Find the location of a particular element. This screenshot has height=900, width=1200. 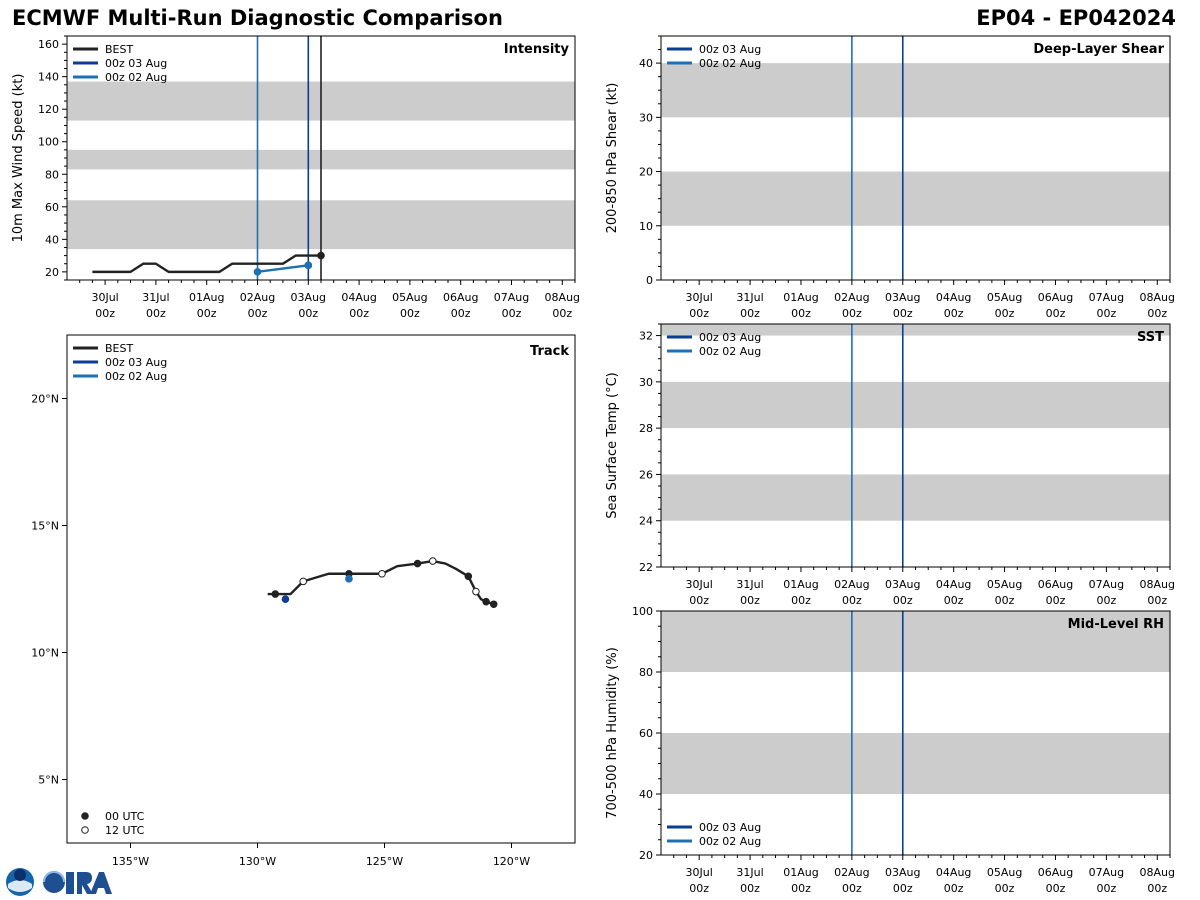

x-tick-date: 01Aug is located at coordinates (206, 297).